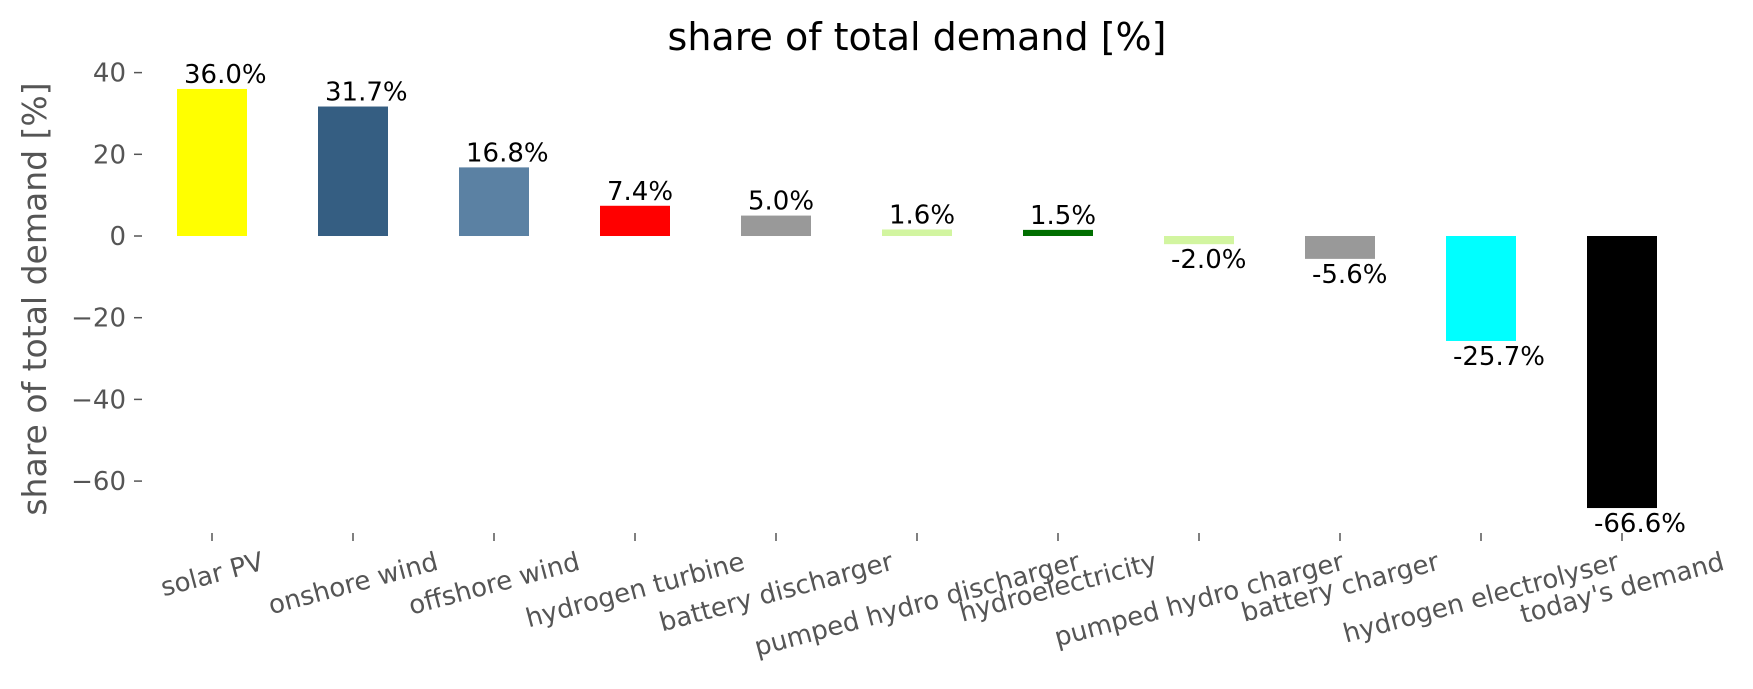 The height and width of the screenshot is (689, 1753). I want to click on y-tick-label: −60, so click(98, 482).